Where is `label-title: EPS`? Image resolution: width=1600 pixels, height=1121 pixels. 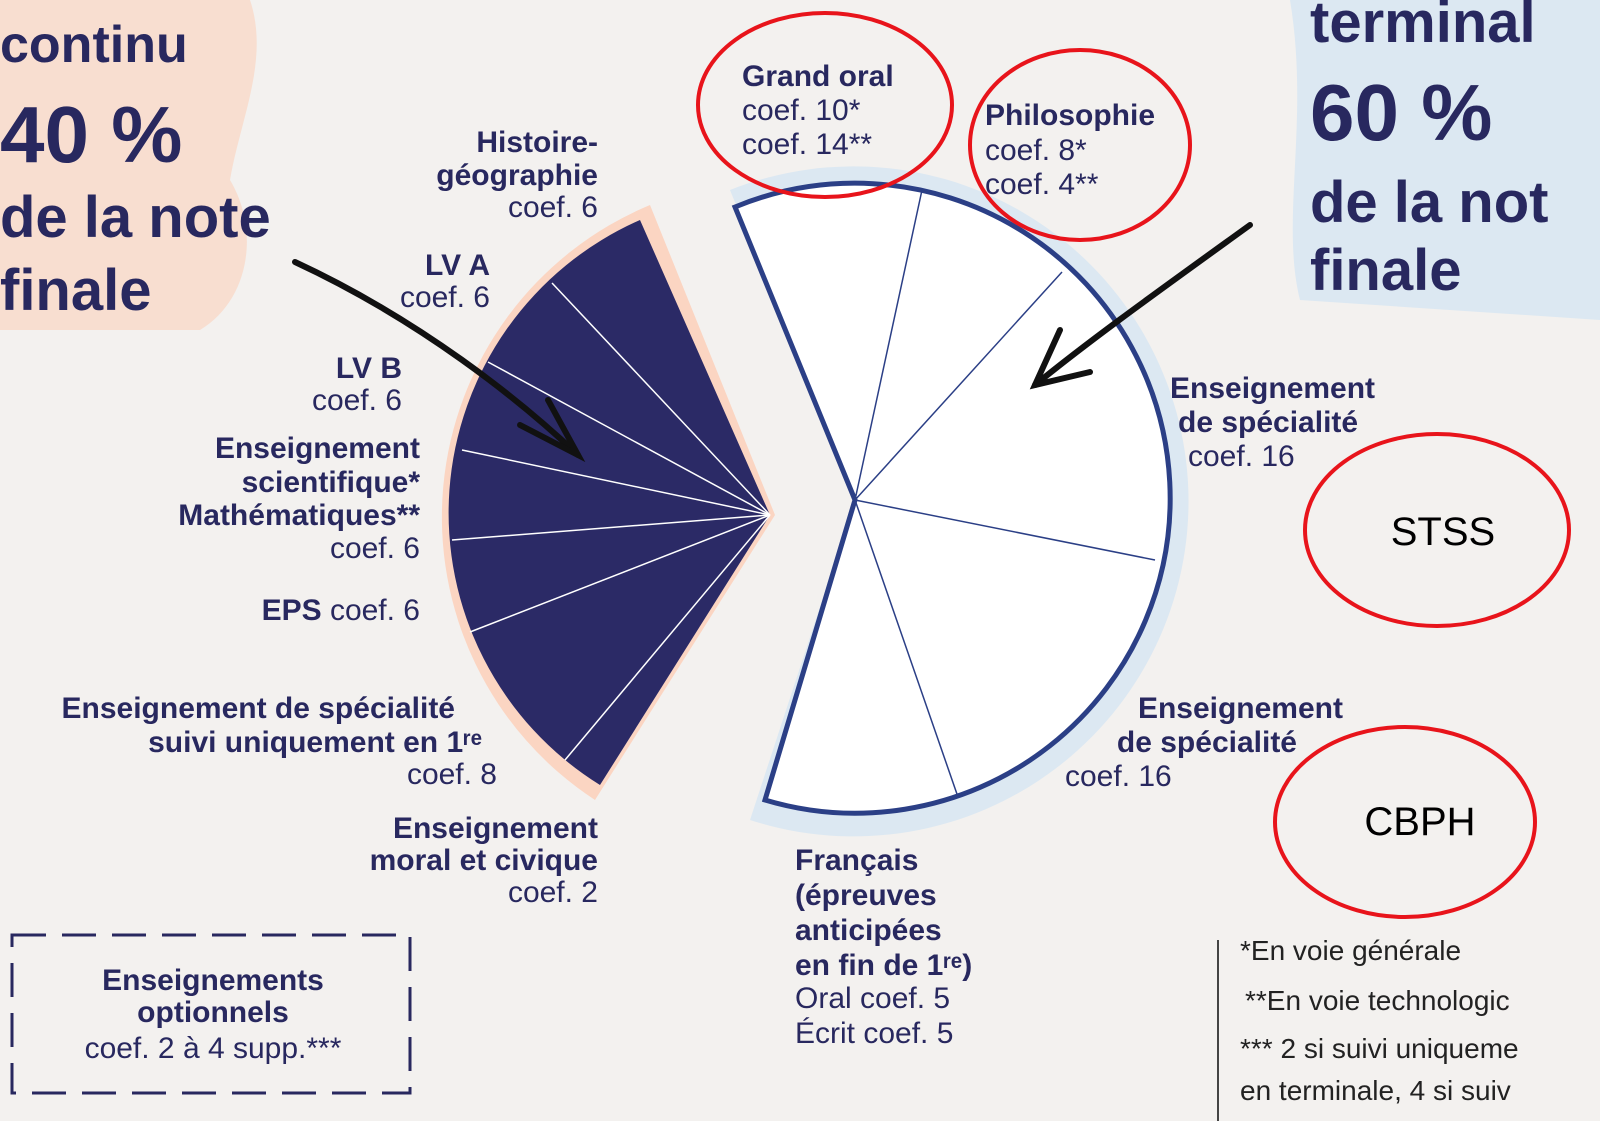
label-title: EPS is located at coordinates (292, 610).